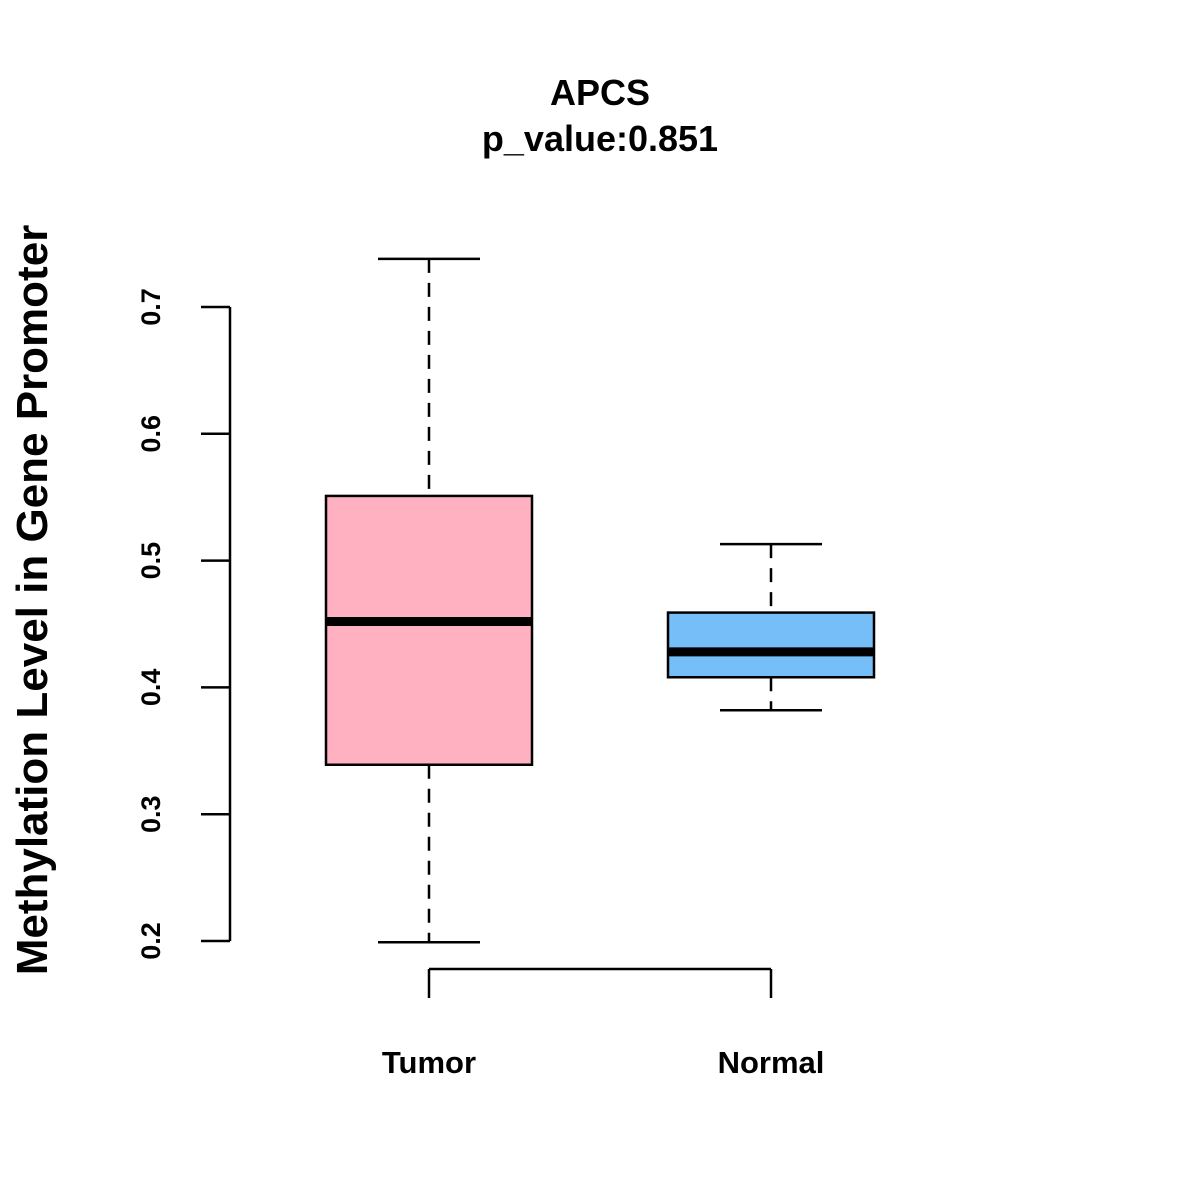  Describe the element at coordinates (603, 1023) in the screenshot. I see `x-axis: Tumor Normal` at that location.